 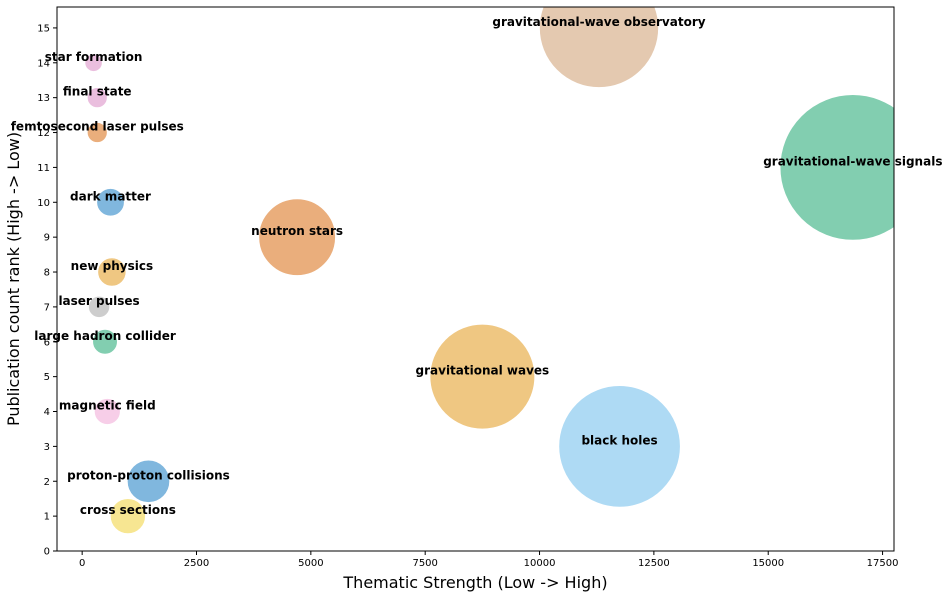 I want to click on bubble-final-state, so click(x=97, y=97).